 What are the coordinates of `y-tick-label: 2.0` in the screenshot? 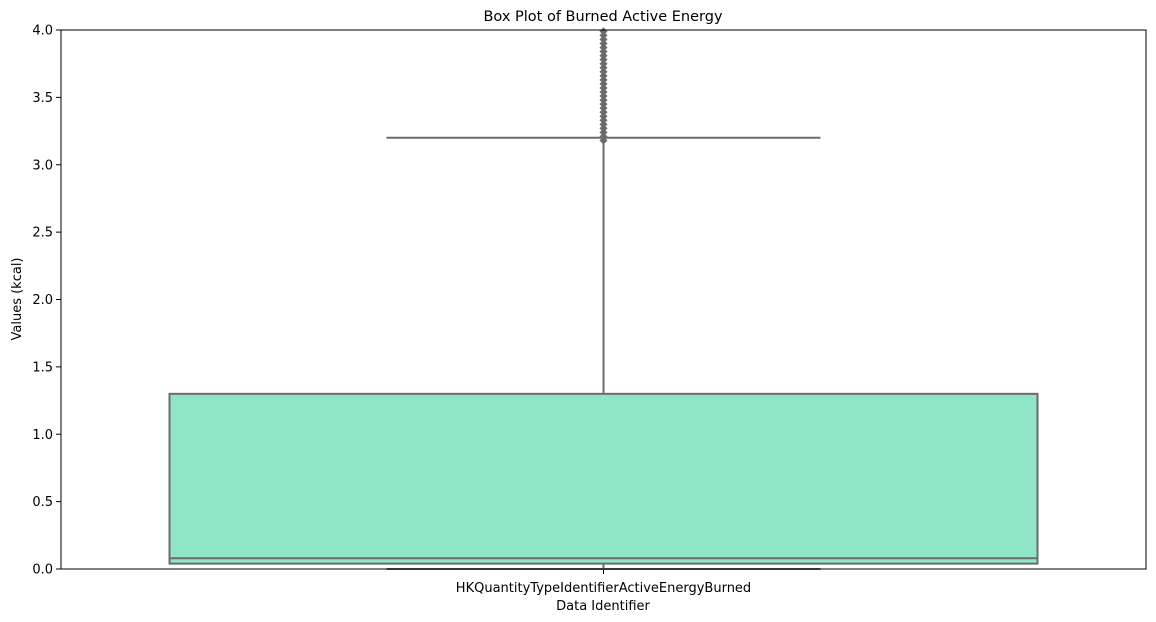 It's located at (42, 300).